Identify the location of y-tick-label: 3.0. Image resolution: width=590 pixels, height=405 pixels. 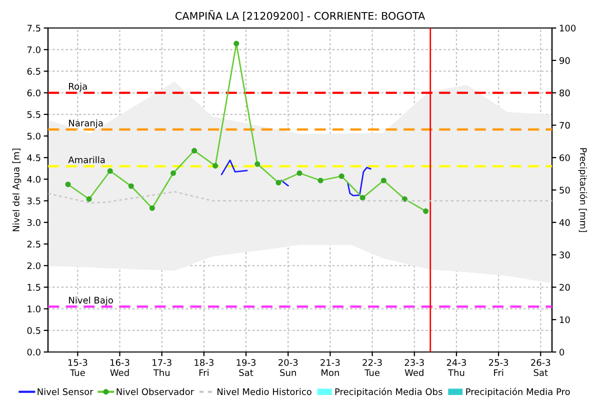
(33, 222).